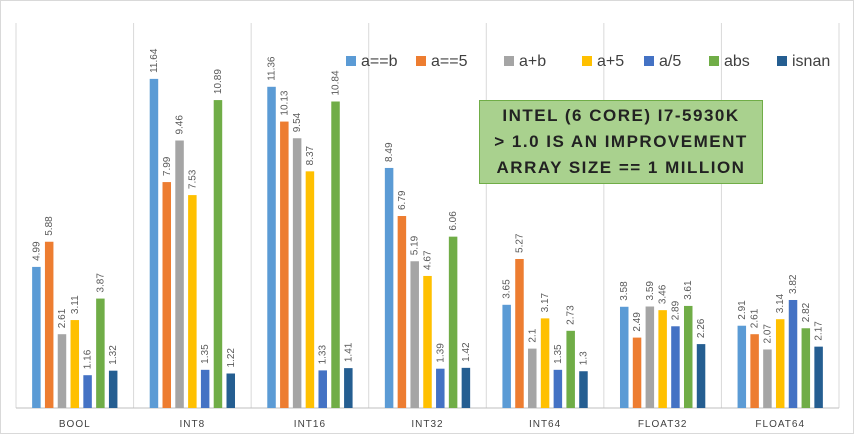 The width and height of the screenshot is (854, 435). Describe the element at coordinates (348, 352) in the screenshot. I see `data-label: 1.41` at that location.